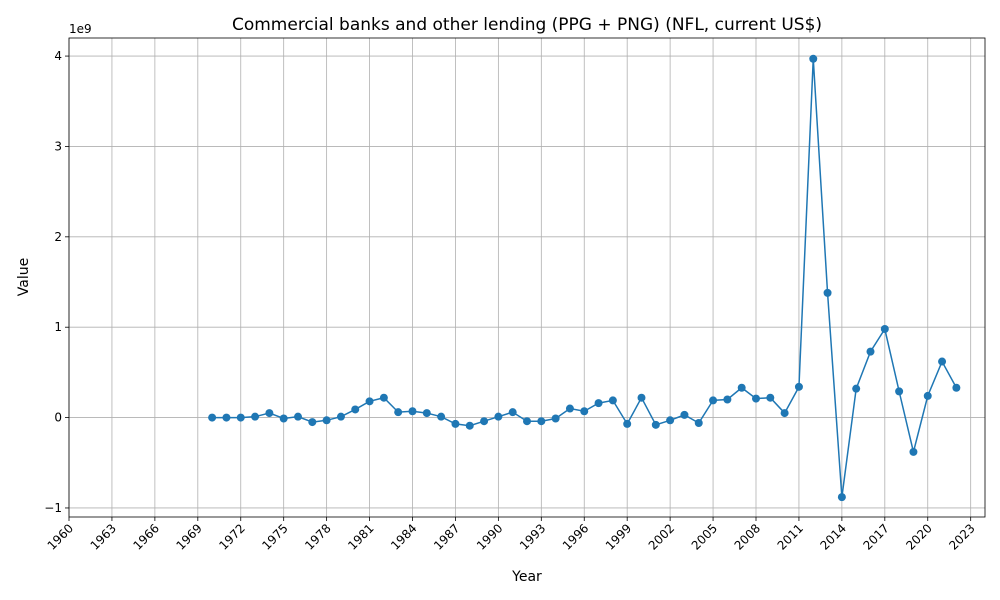 This screenshot has width=1000, height=600. What do you see at coordinates (145, 536) in the screenshot?
I see `x-tick-label: 1966` at bounding box center [145, 536].